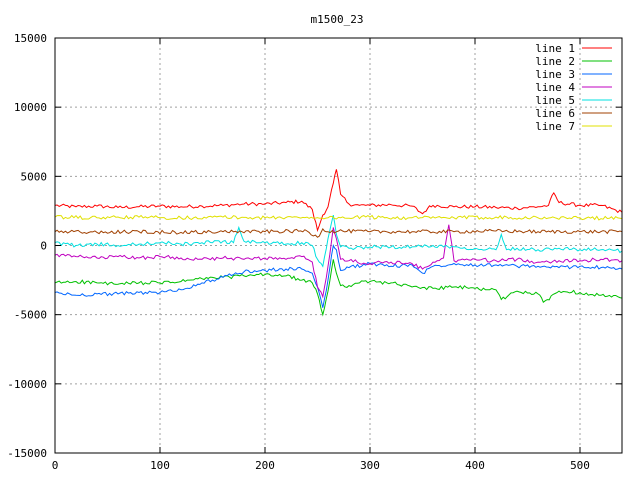  Describe the element at coordinates (555, 74) in the screenshot. I see `legend-label-line-3: line 3` at that location.